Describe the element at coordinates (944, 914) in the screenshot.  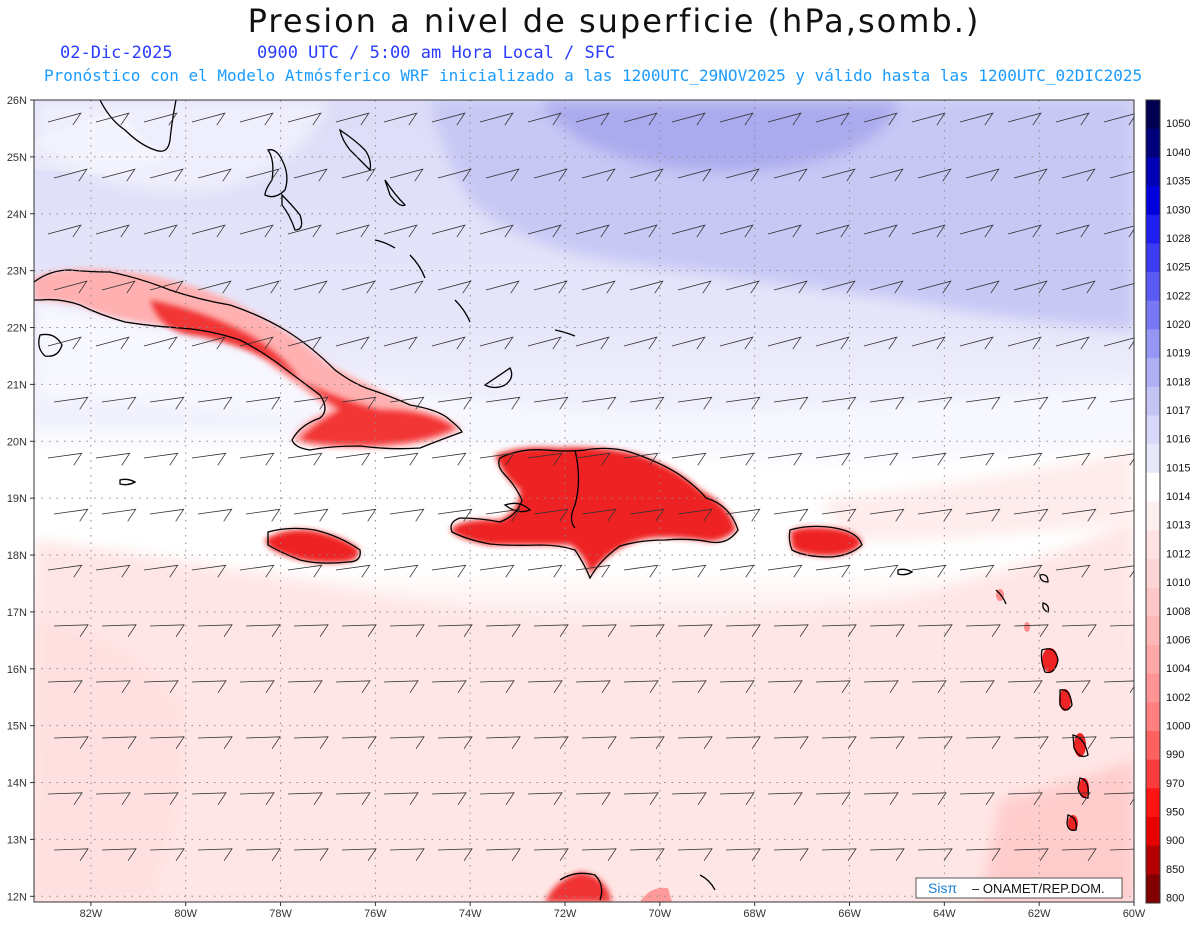
I see `lon-label: 64W` at that location.